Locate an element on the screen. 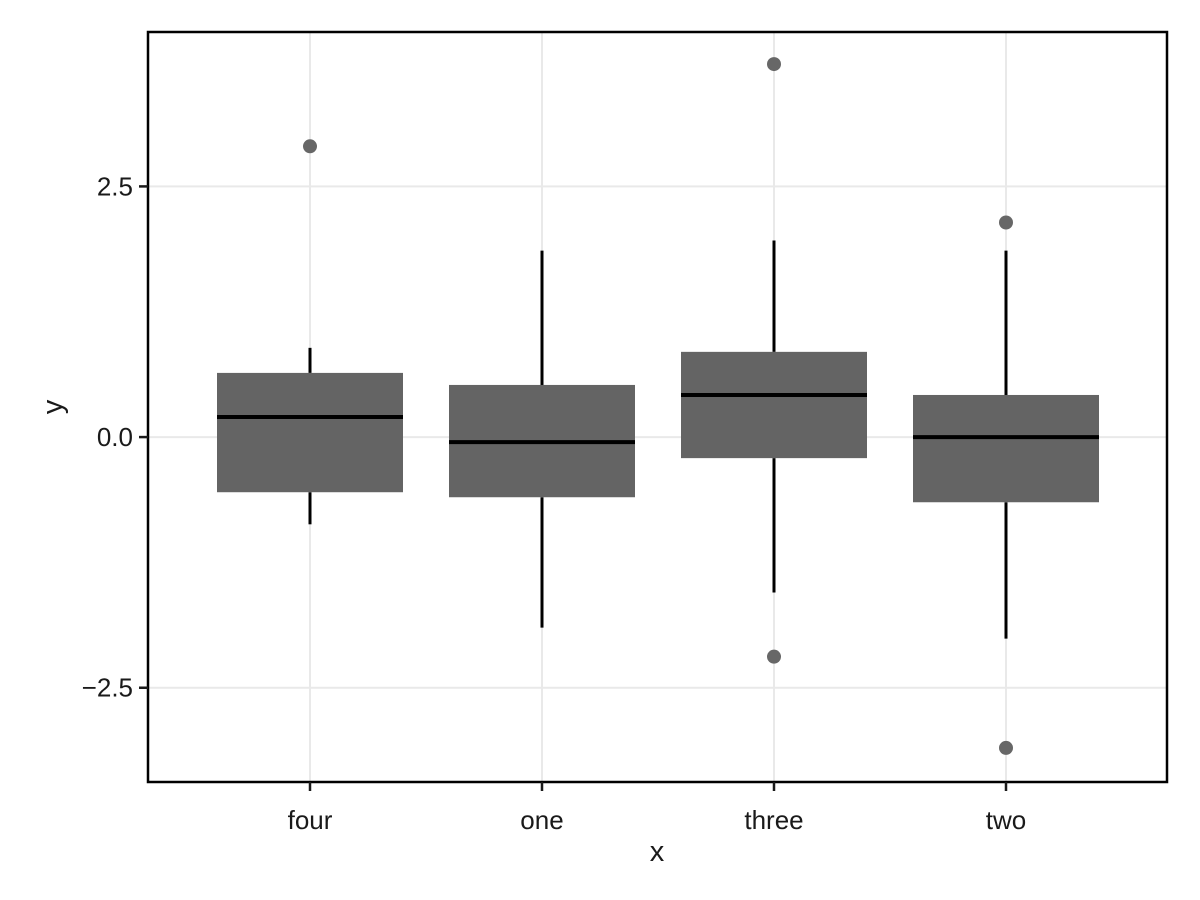 The width and height of the screenshot is (1200, 900). box-two is located at coordinates (1006, 485).